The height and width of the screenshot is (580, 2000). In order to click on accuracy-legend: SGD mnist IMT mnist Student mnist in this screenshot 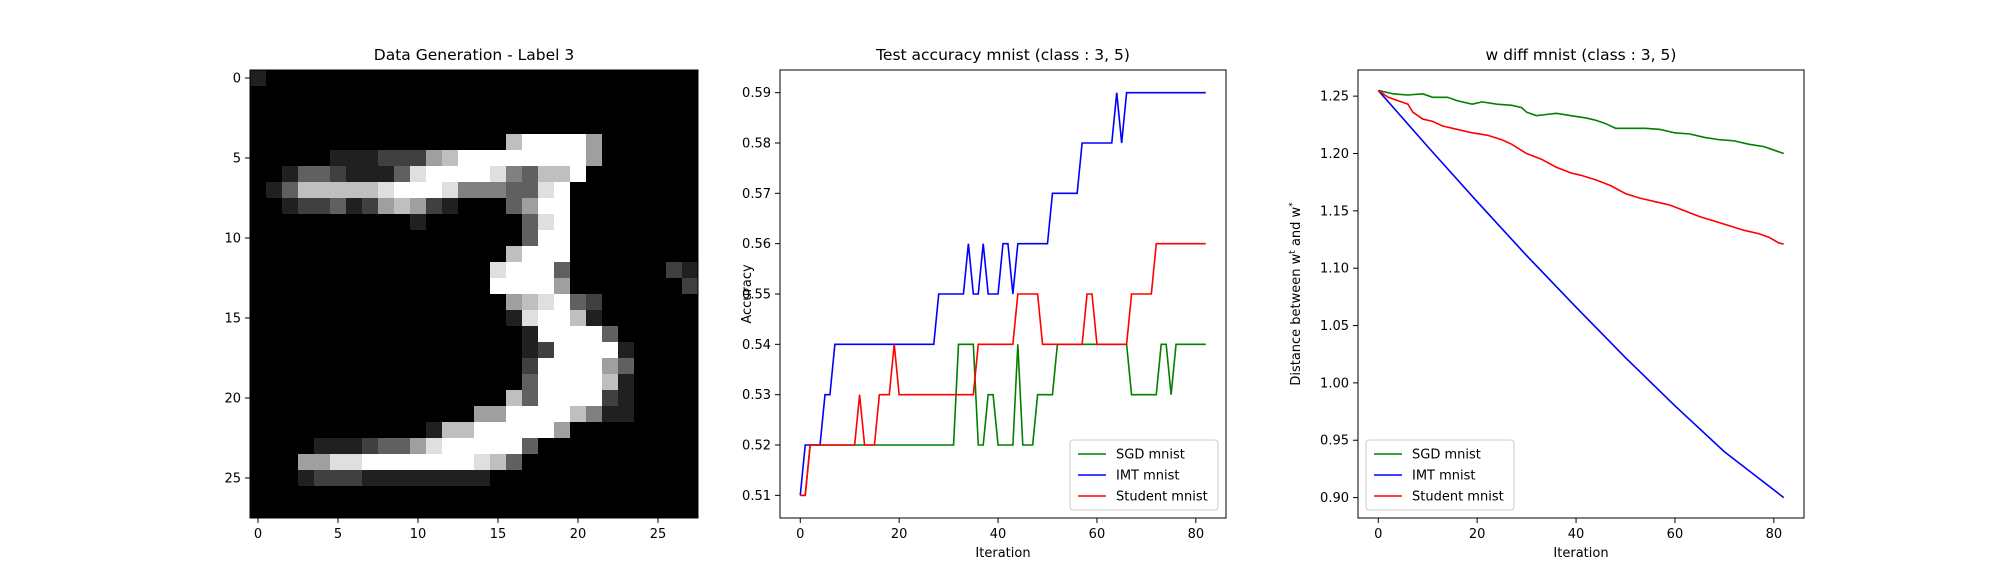, I will do `click(1144, 475)`.